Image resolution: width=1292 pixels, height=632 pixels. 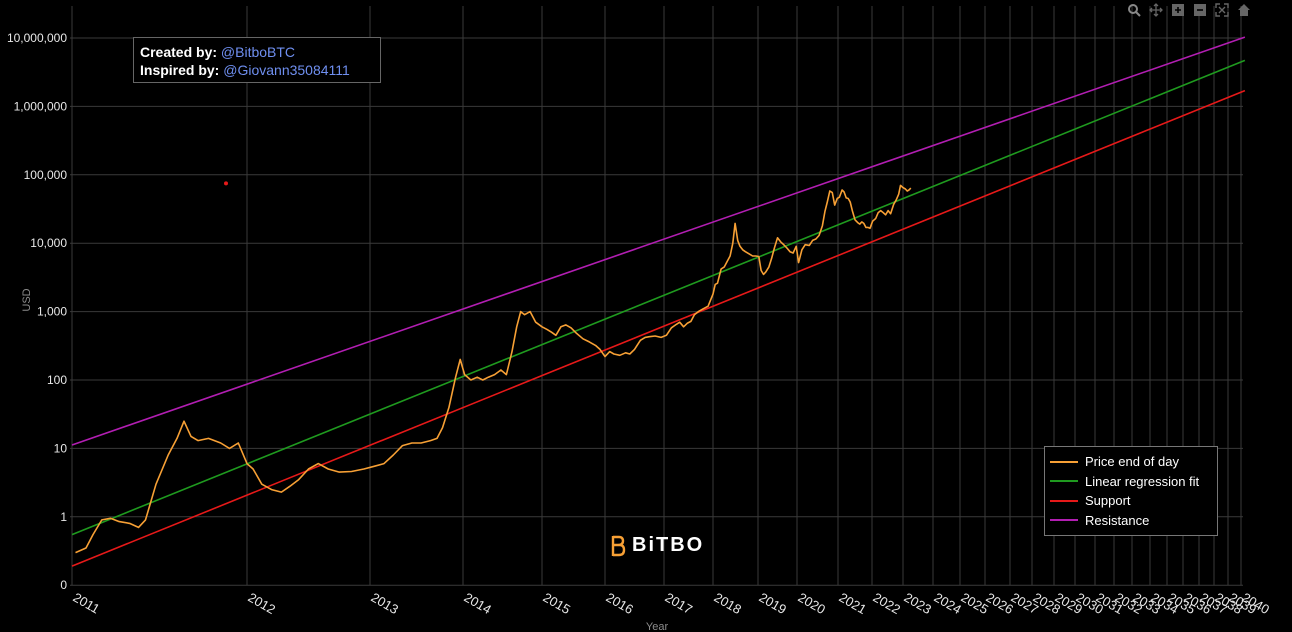 What do you see at coordinates (918, 603) in the screenshot?
I see `x-tick-label: 2023` at bounding box center [918, 603].